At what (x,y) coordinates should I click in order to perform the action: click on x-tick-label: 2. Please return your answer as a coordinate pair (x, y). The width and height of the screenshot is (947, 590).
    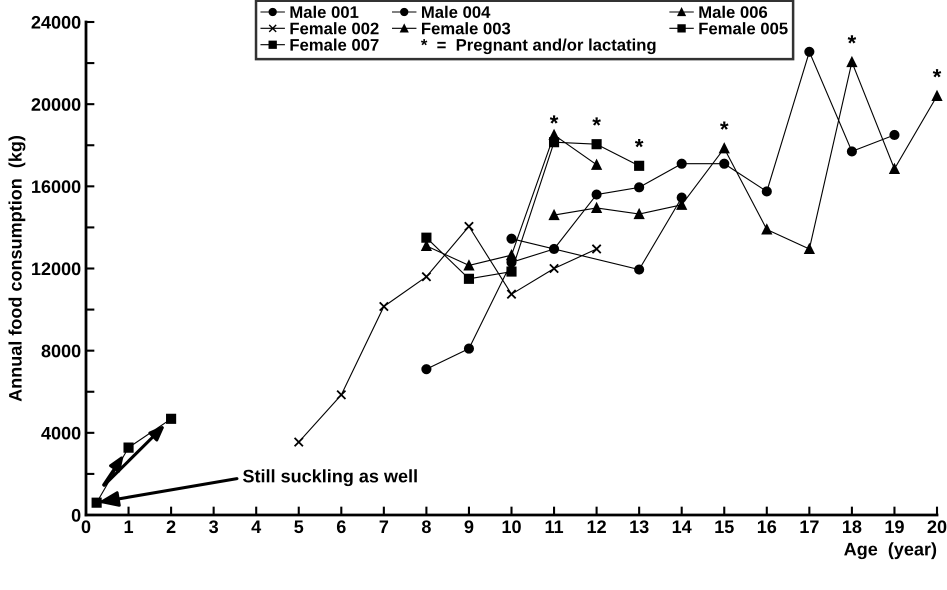
    Looking at the image, I should click on (171, 526).